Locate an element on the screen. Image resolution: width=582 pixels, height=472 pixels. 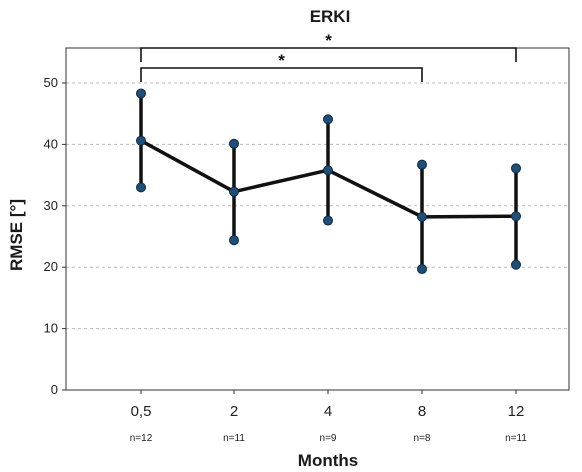
x-tick-label: 2 is located at coordinates (234, 411).